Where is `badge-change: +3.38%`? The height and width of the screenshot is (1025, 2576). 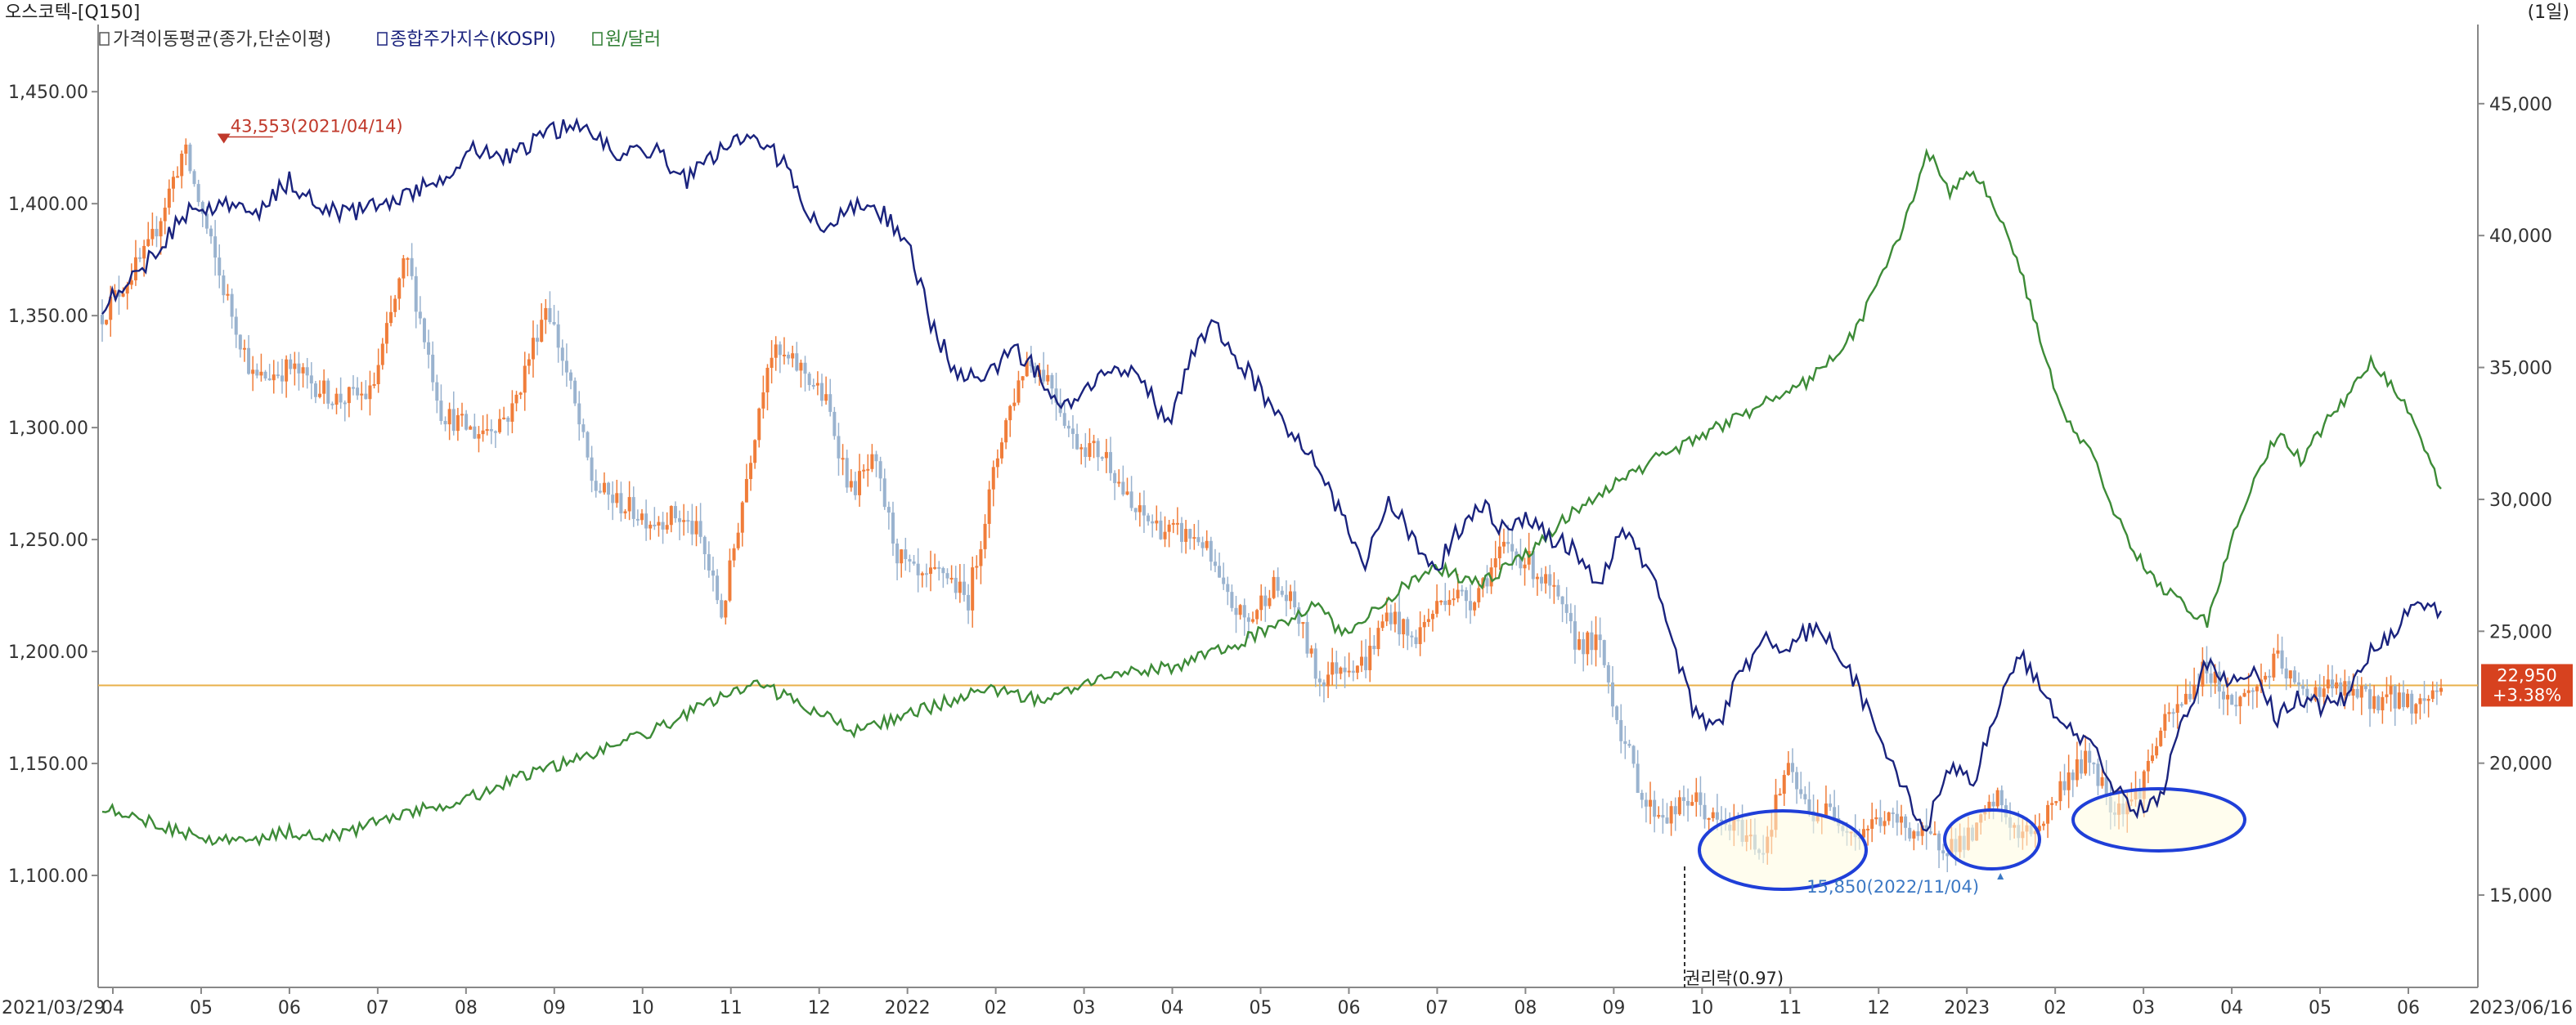
badge-change: +3.38% is located at coordinates (2527, 695).